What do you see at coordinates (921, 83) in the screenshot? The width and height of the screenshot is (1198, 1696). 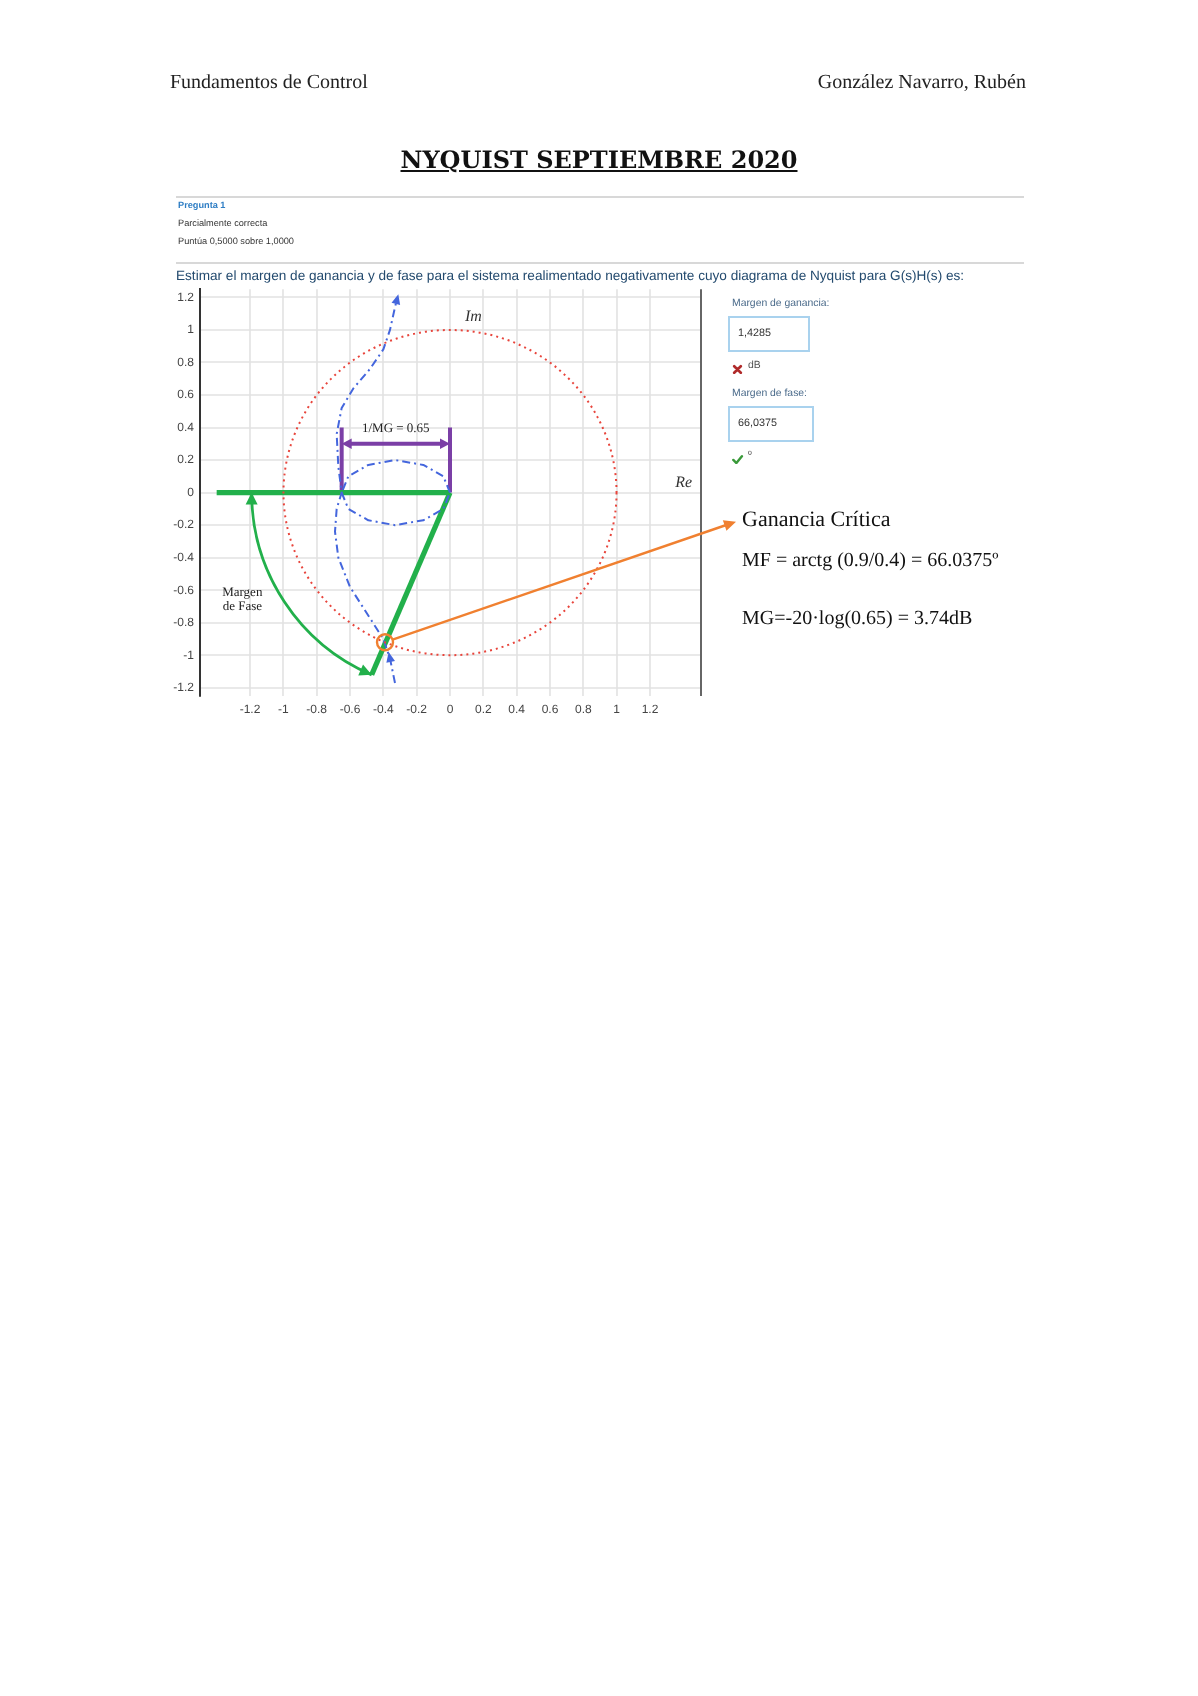 I see `text: González Navarro, Rubén` at bounding box center [921, 83].